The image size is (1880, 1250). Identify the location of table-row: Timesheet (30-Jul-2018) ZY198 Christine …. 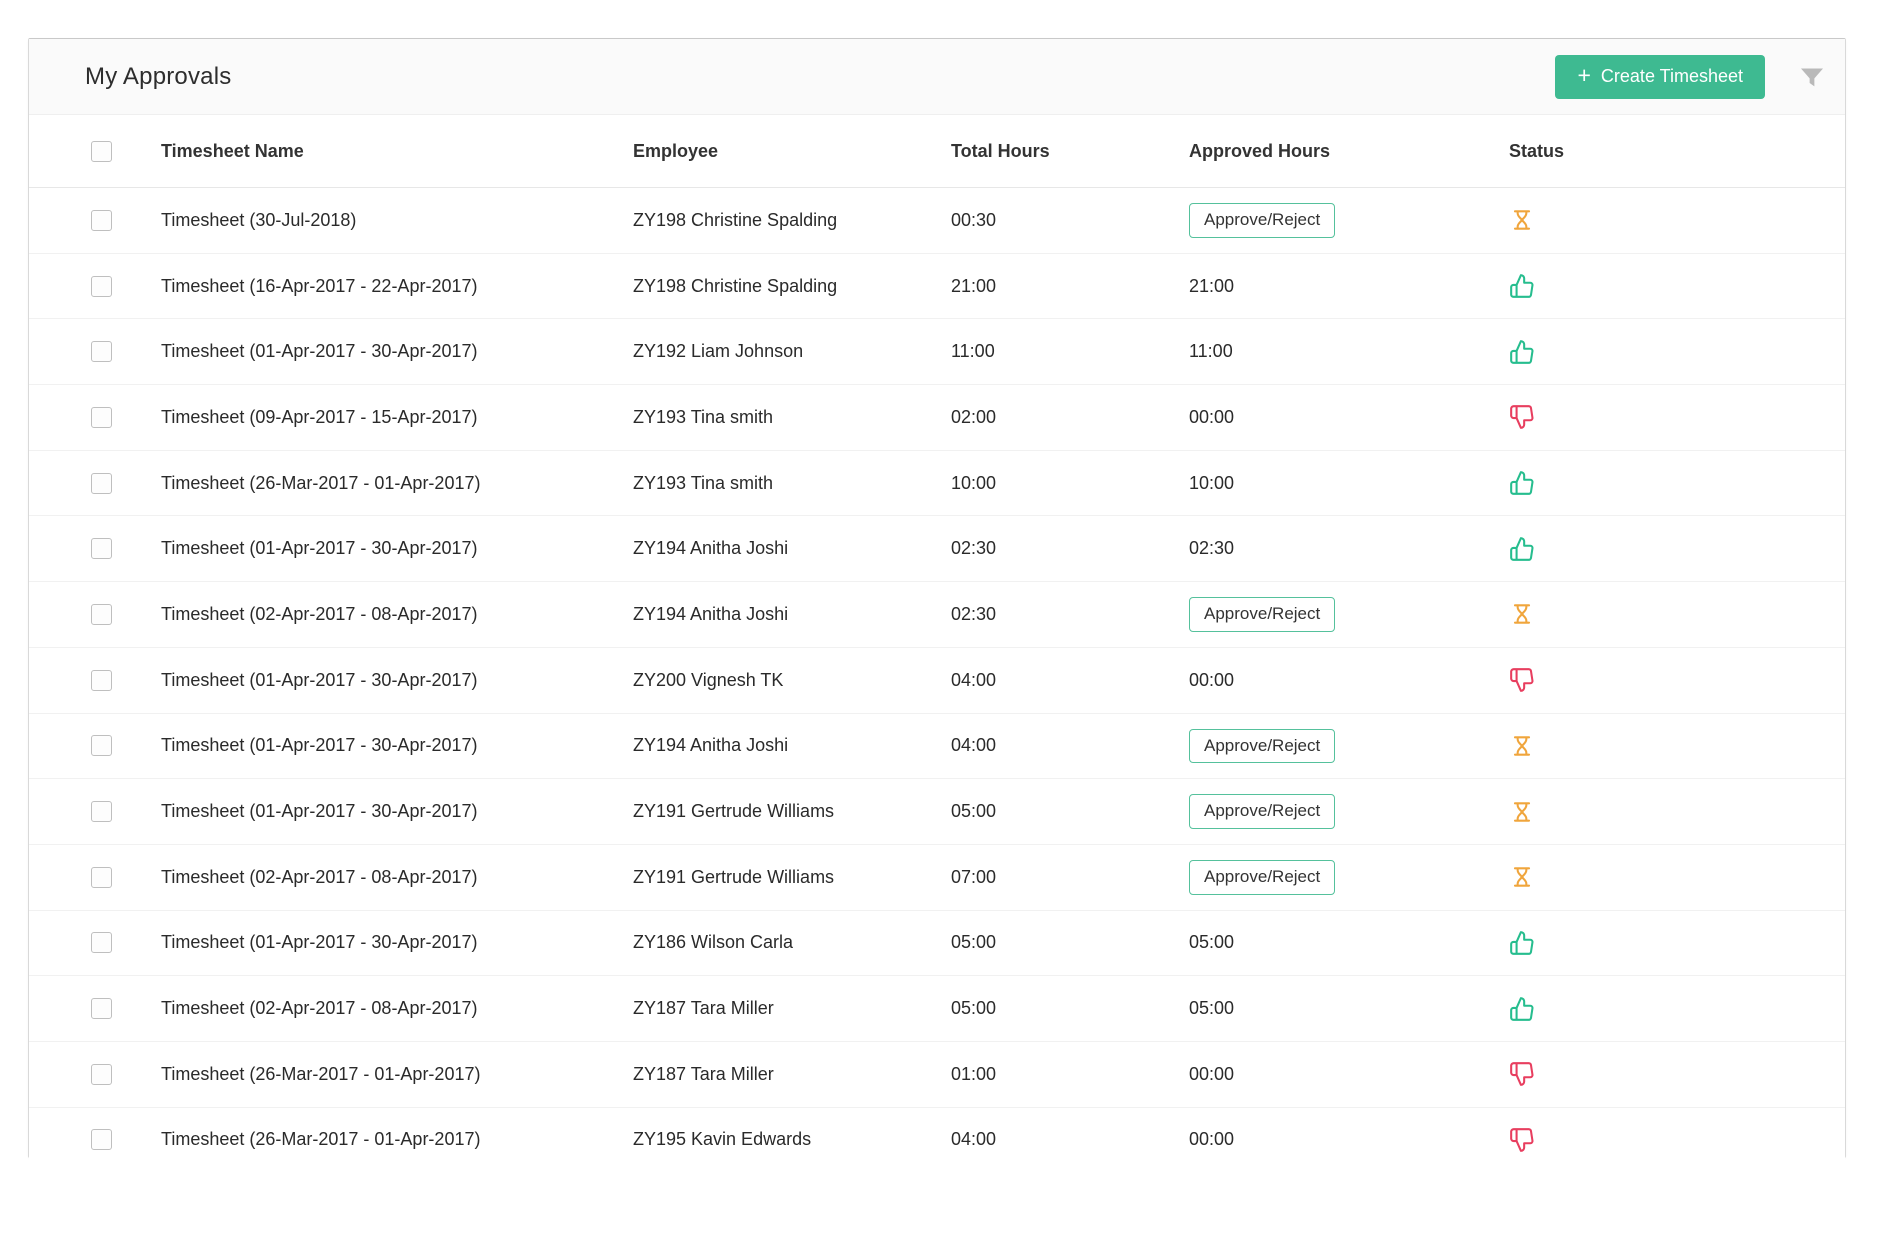
(937, 221).